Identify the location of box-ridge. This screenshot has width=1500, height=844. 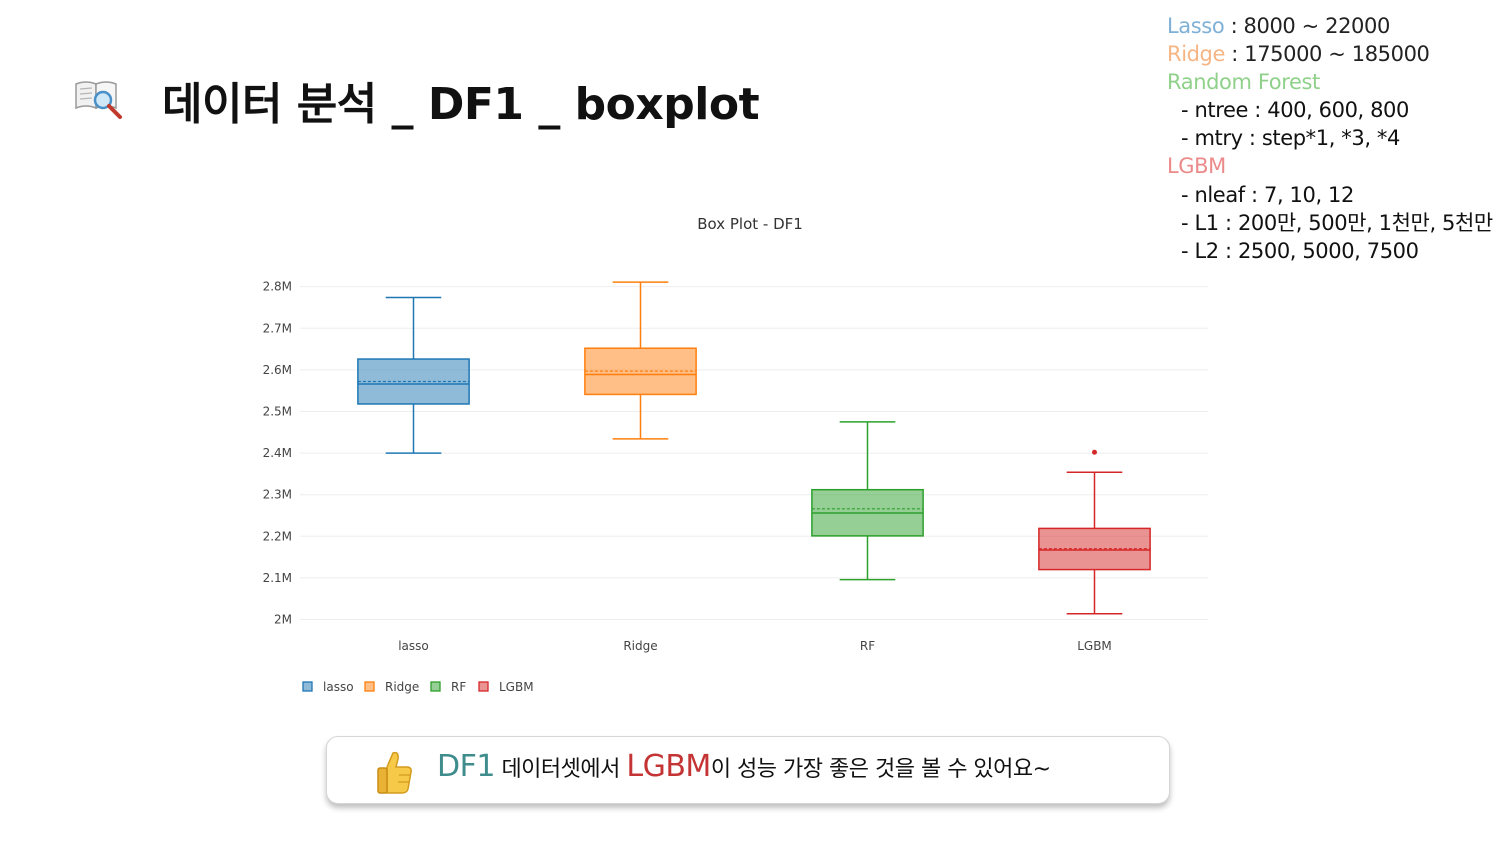
(640, 360).